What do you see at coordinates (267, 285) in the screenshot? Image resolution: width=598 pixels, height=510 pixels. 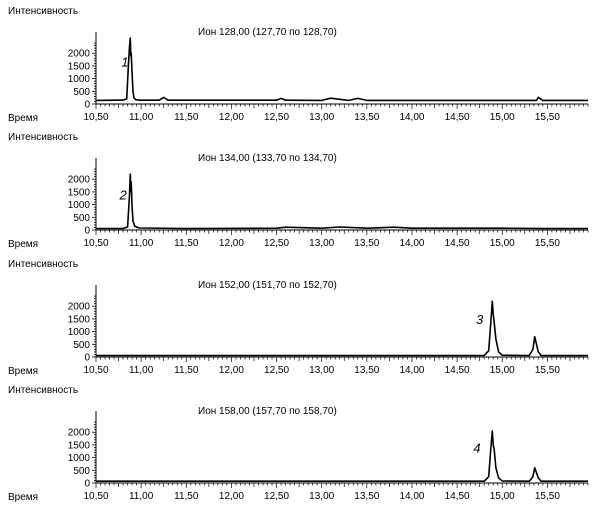 I see `ion-title: Ион 152,00 (151,70 по 152,70)` at bounding box center [267, 285].